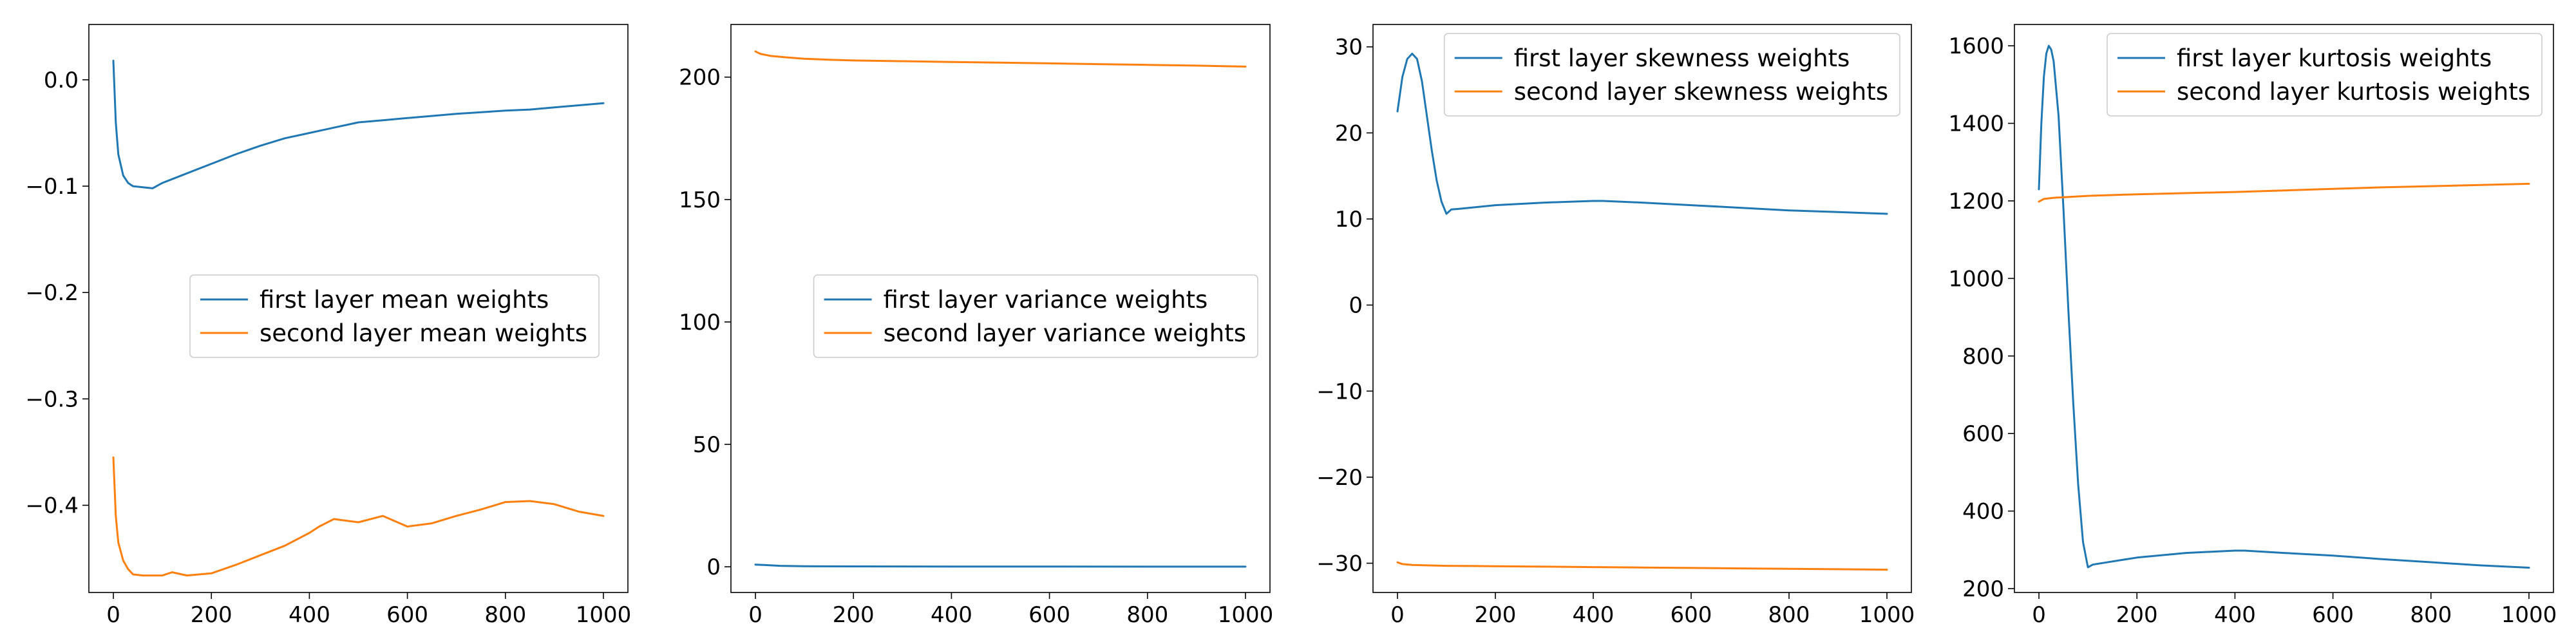  I want to click on y-tick-label: −30, so click(1339, 564).